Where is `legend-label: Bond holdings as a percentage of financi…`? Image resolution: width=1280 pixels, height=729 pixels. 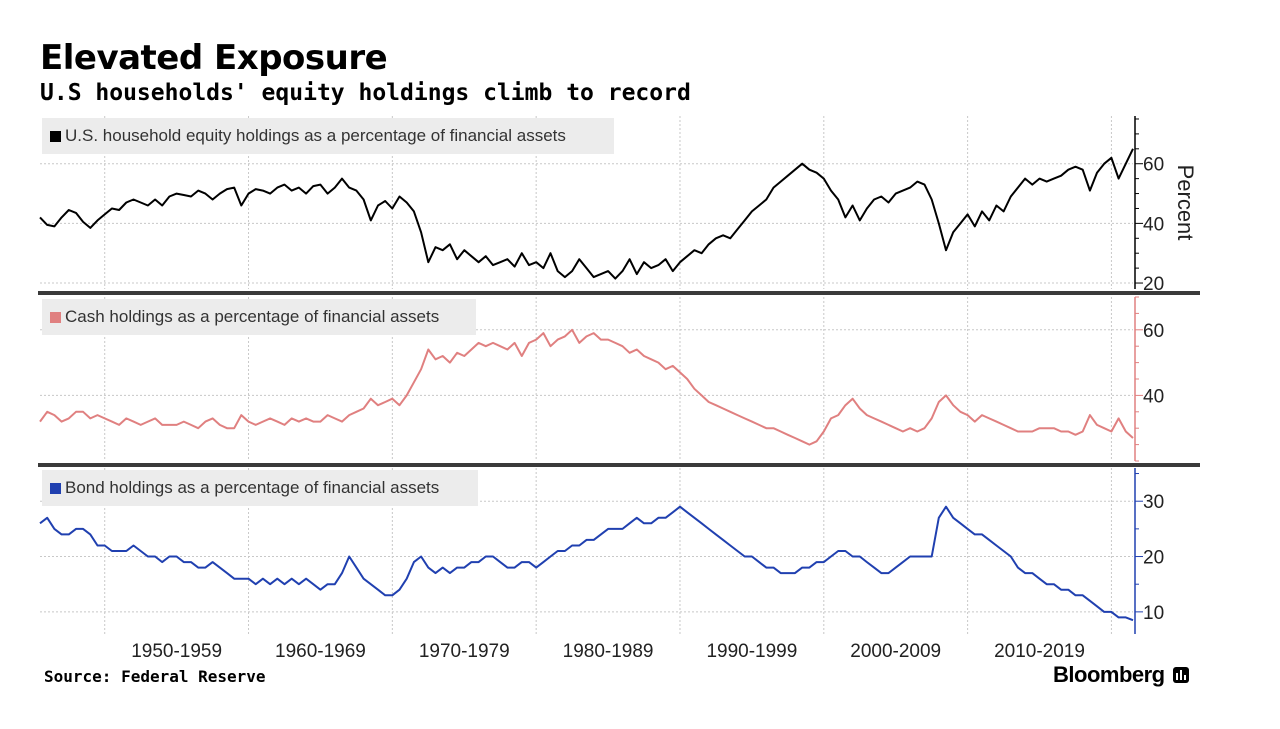
legend-label: Bond holdings as a percentage of financi… is located at coordinates (252, 487).